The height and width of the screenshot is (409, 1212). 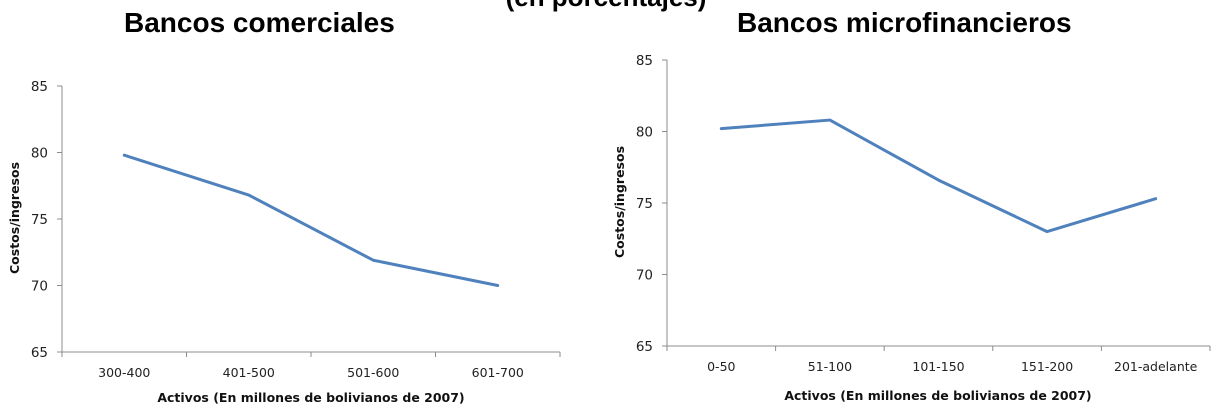 I want to click on page-heading: (en porcentajes), so click(x=606, y=5).